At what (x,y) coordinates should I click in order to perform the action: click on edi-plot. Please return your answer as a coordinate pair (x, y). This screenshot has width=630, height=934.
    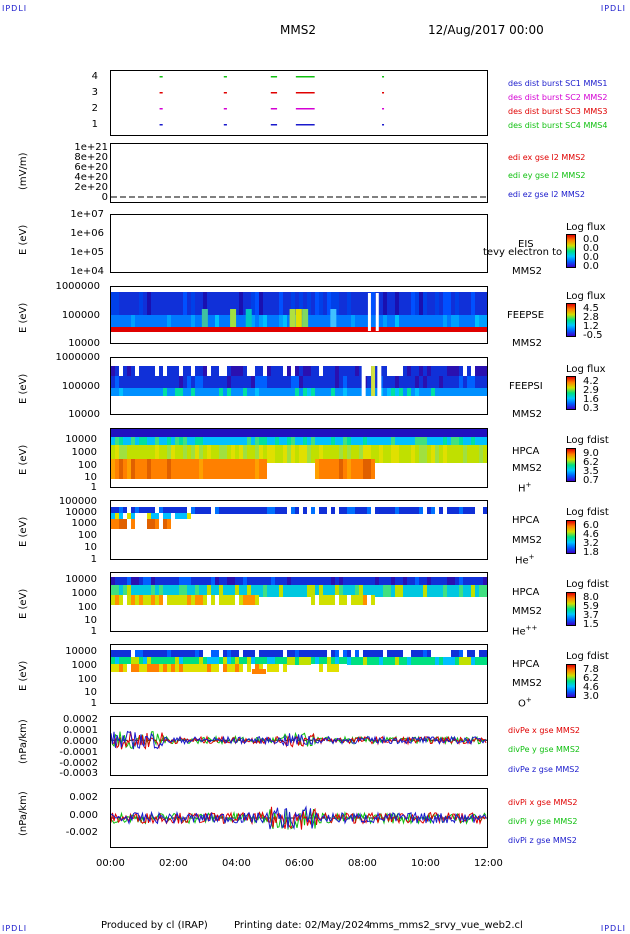
    Looking at the image, I should click on (299, 197).